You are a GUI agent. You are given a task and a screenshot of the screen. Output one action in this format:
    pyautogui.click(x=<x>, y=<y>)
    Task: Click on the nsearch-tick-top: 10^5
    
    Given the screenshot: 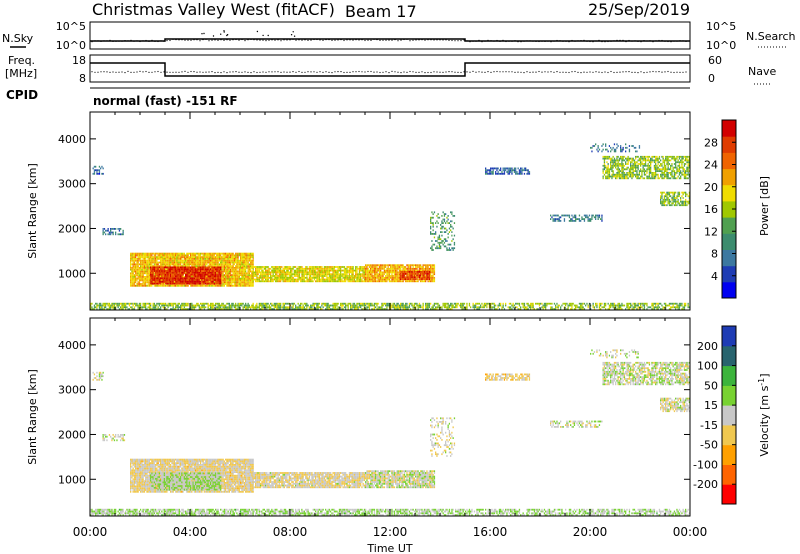 What is the action you would take?
    pyautogui.click(x=721, y=26)
    